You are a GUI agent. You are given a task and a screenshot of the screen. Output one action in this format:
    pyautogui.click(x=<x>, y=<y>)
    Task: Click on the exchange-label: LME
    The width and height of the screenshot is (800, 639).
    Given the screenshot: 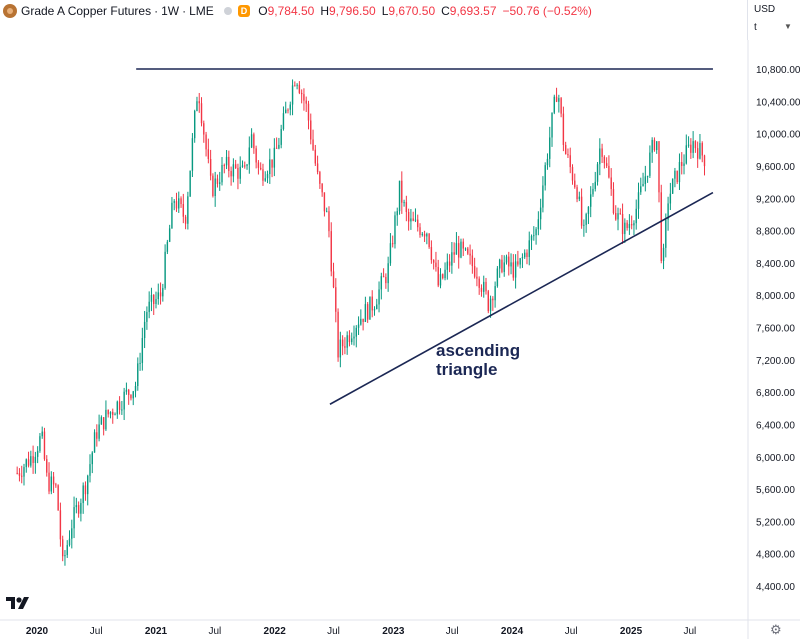 What is the action you would take?
    pyautogui.click(x=201, y=11)
    